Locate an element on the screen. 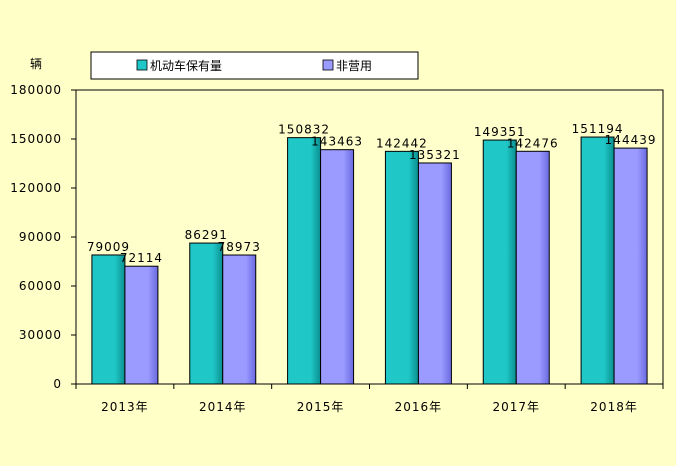  y-axis: 0 30000 60000 90000 120000 150000 180000 is located at coordinates (43, 237).